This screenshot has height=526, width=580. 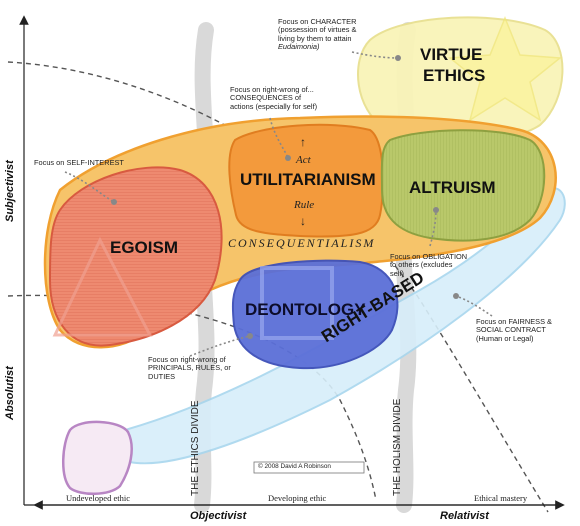 I want to click on holism-divide-label: THE HOLISM DIVIDE, so click(x=397, y=447).